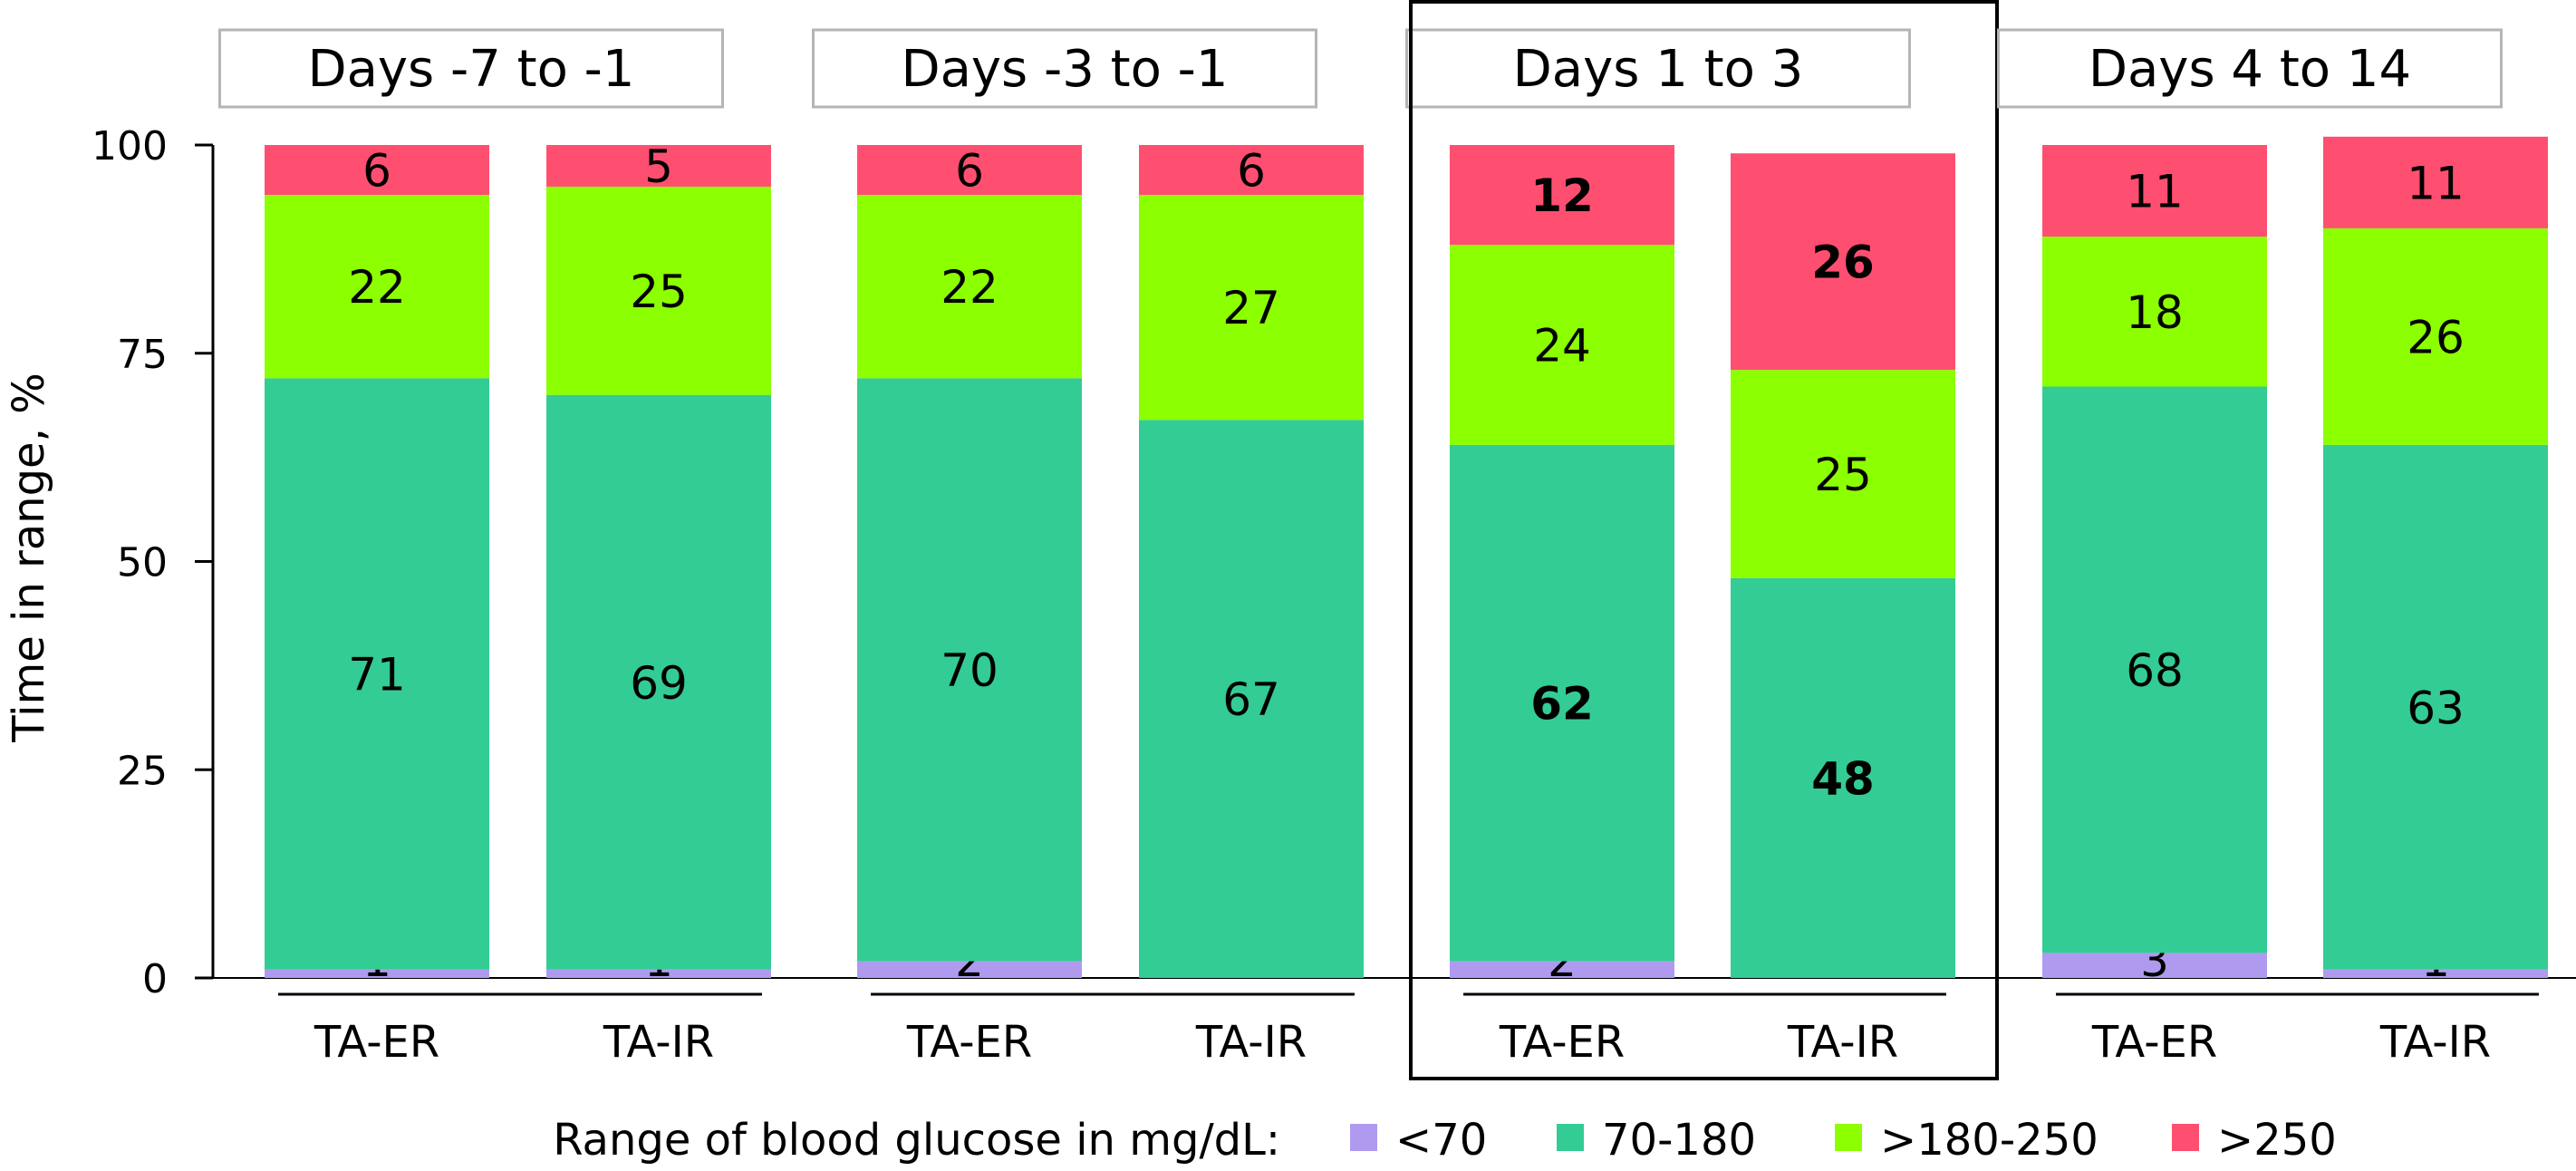  What do you see at coordinates (2277, 1141) in the screenshot?
I see `legend-label: >250` at bounding box center [2277, 1141].